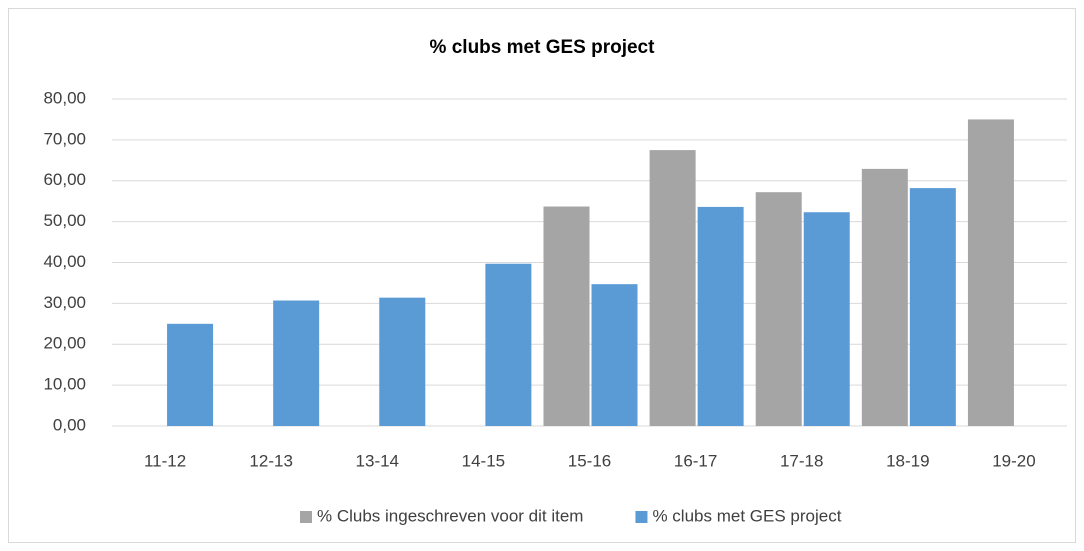 This screenshot has width=1084, height=551. Describe the element at coordinates (450, 515) in the screenshot. I see `legend-label: % Clubs ingeschreven voor dit item` at that location.